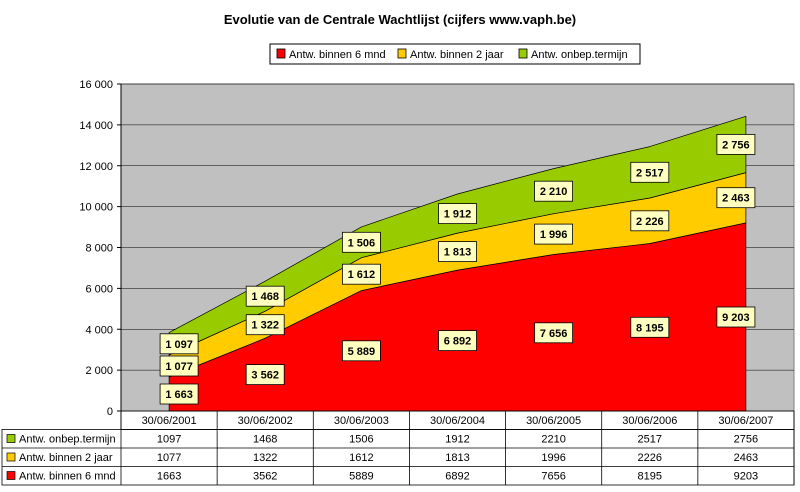 This screenshot has width=800, height=492. I want to click on table-header-cell: 30/06/2001, so click(169, 421).